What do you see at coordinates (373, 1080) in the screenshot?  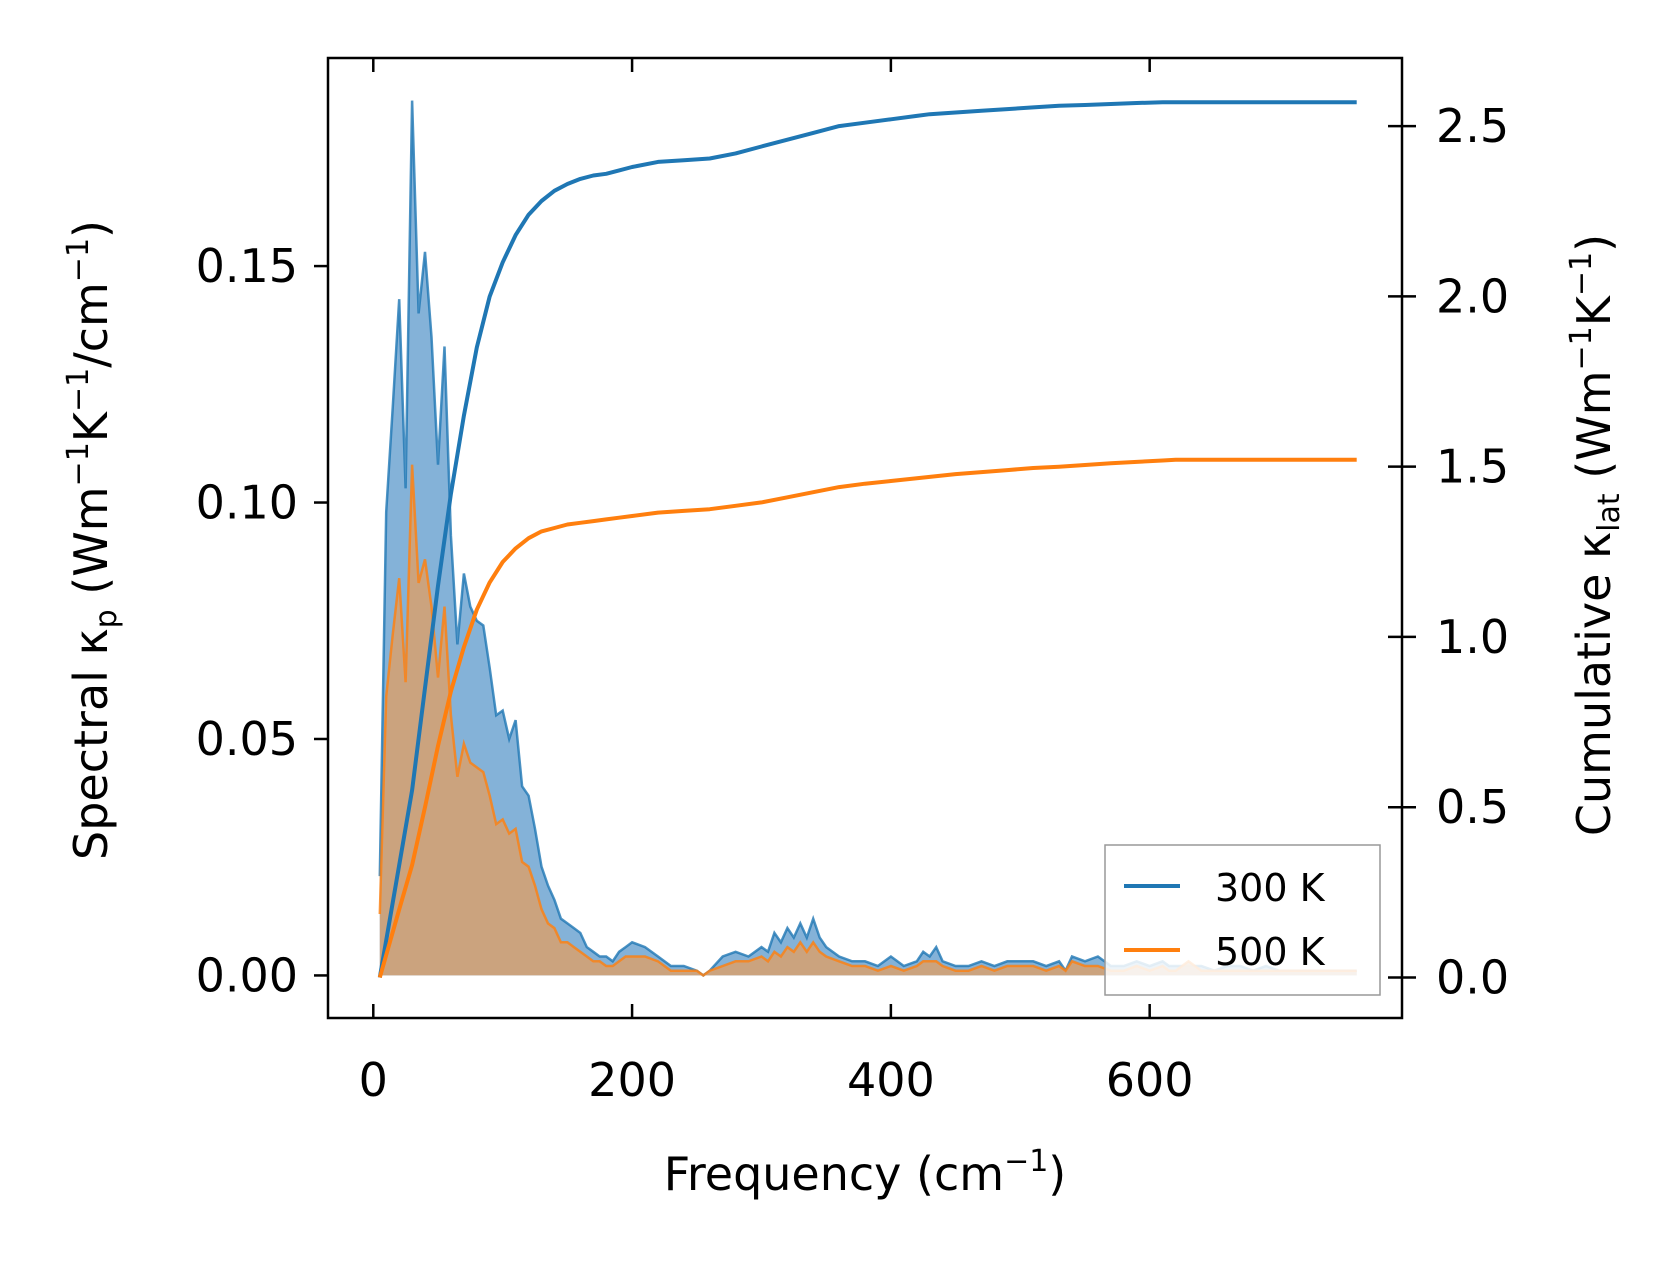 I see `x-tick-label: 0` at bounding box center [373, 1080].